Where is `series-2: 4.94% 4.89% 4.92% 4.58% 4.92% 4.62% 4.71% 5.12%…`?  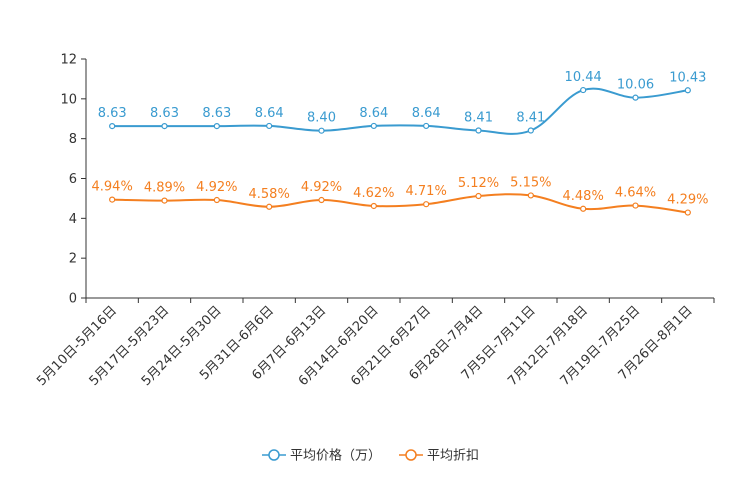 series-2: 4.94% 4.89% 4.92% 4.58% 4.92% 4.62% 4.71% 5.12%… is located at coordinates (400, 195).